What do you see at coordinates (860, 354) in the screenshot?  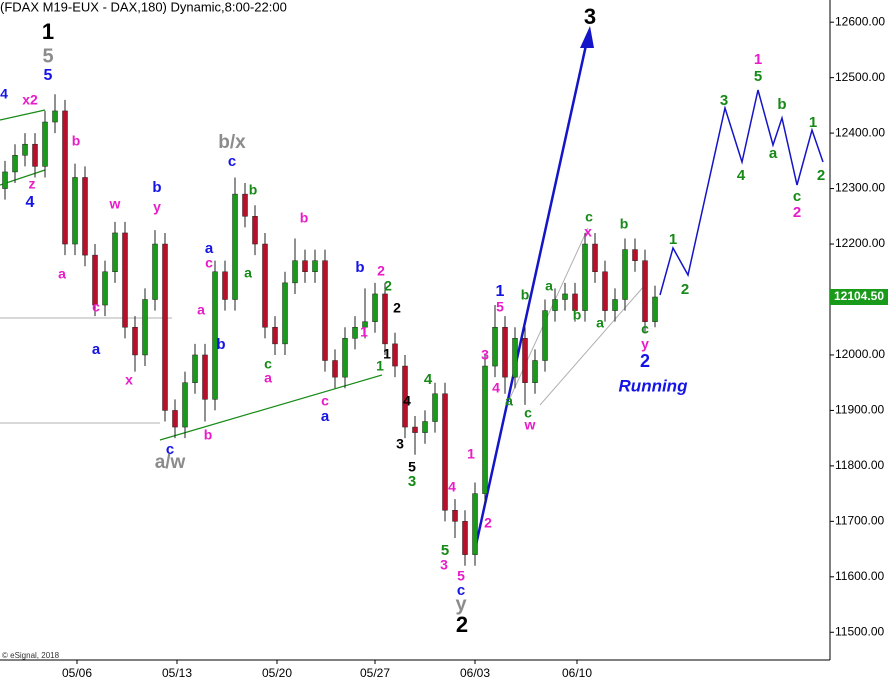 I see `y-tick-label: 12000.00` at bounding box center [860, 354].